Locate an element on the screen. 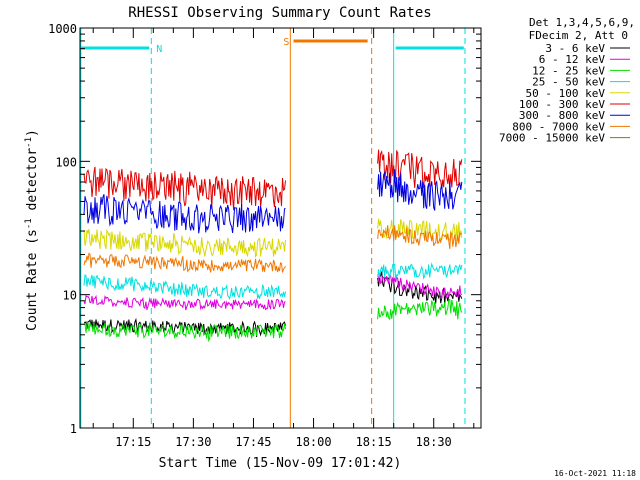 This screenshot has height=480, width=640. x-tick-label: 17:45 is located at coordinates (253, 442).